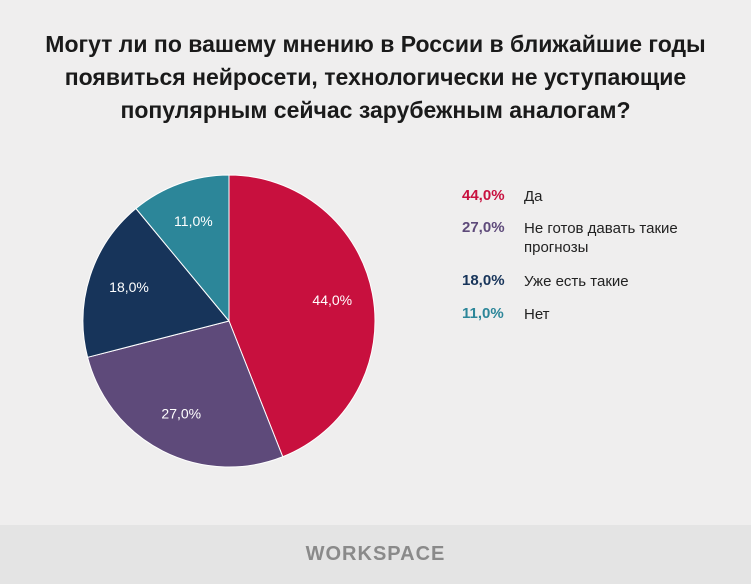 The image size is (751, 584). Describe the element at coordinates (537, 314) in the screenshot. I see `legend-label: Нет` at that location.